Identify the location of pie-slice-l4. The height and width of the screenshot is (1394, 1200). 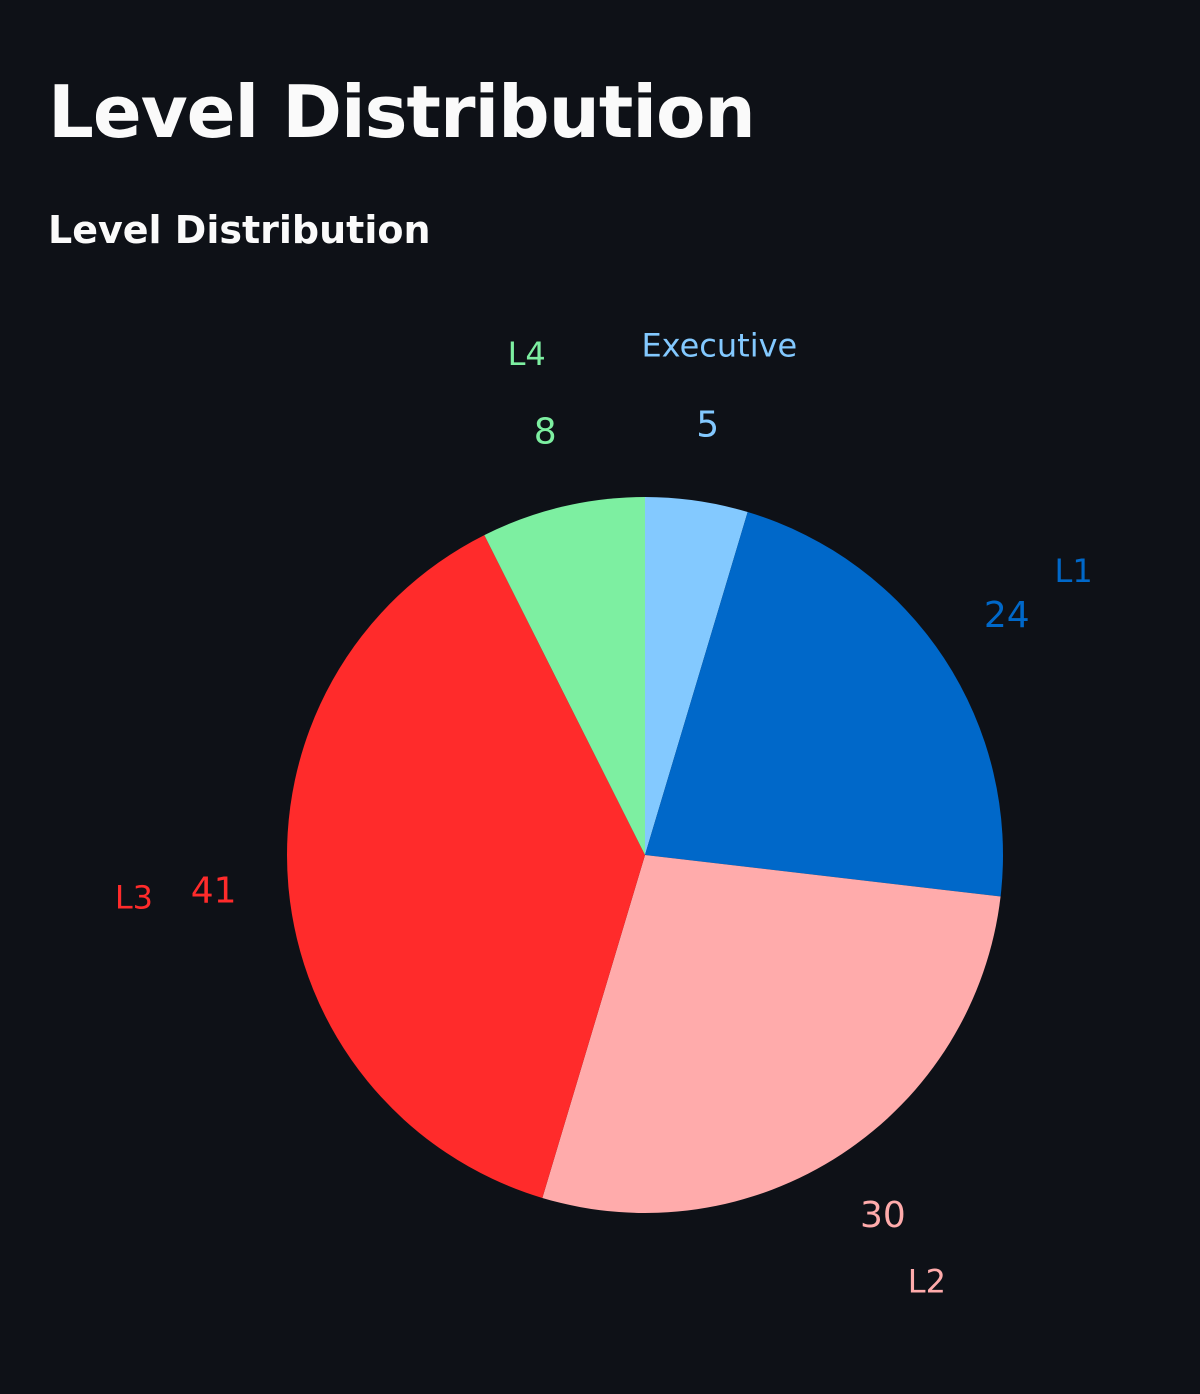
(564, 676).